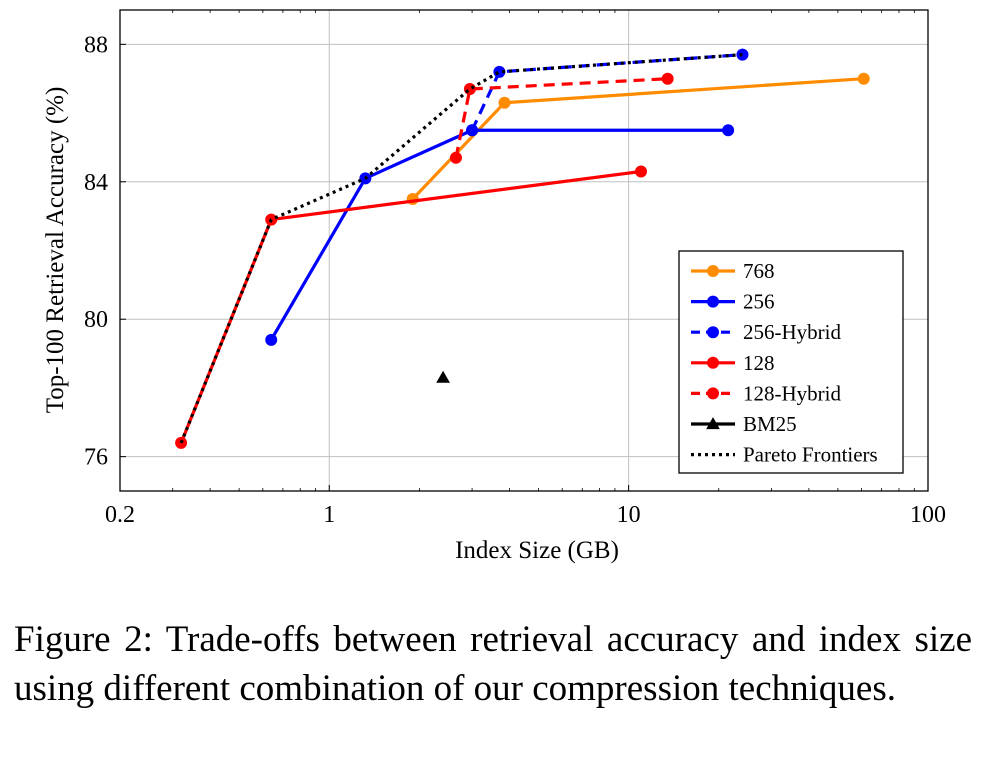 The height and width of the screenshot is (776, 993). What do you see at coordinates (770, 424) in the screenshot?
I see `legend-entry-bm25: BM25` at bounding box center [770, 424].